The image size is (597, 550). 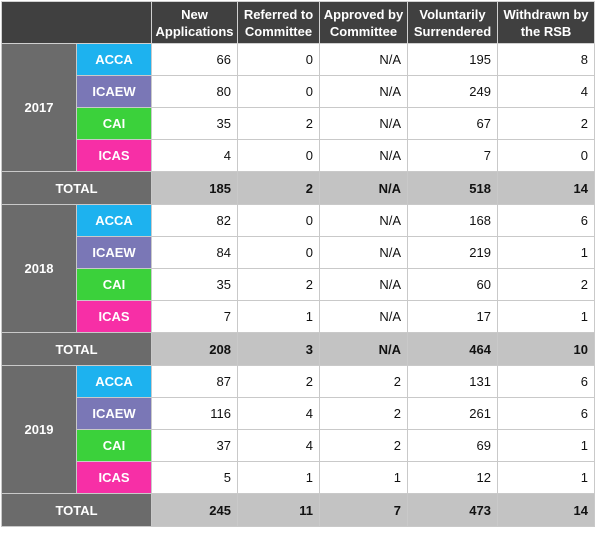 I want to click on year-label: 2018, so click(x=39, y=268).